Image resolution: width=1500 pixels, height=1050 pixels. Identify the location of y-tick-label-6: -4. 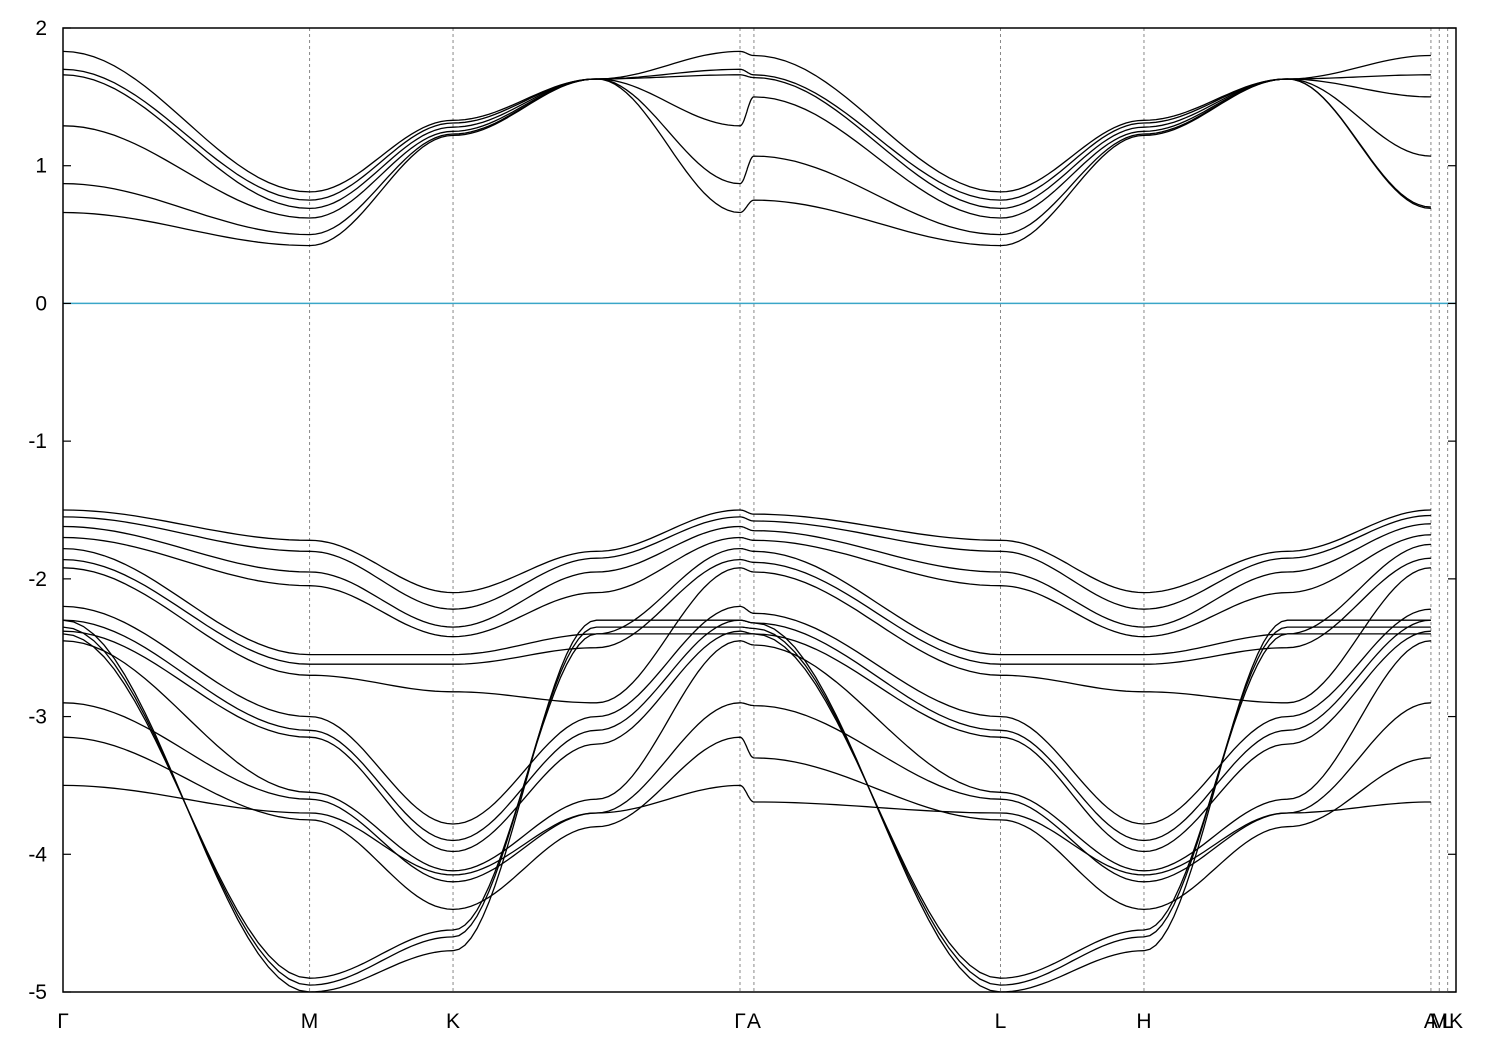
(37, 854).